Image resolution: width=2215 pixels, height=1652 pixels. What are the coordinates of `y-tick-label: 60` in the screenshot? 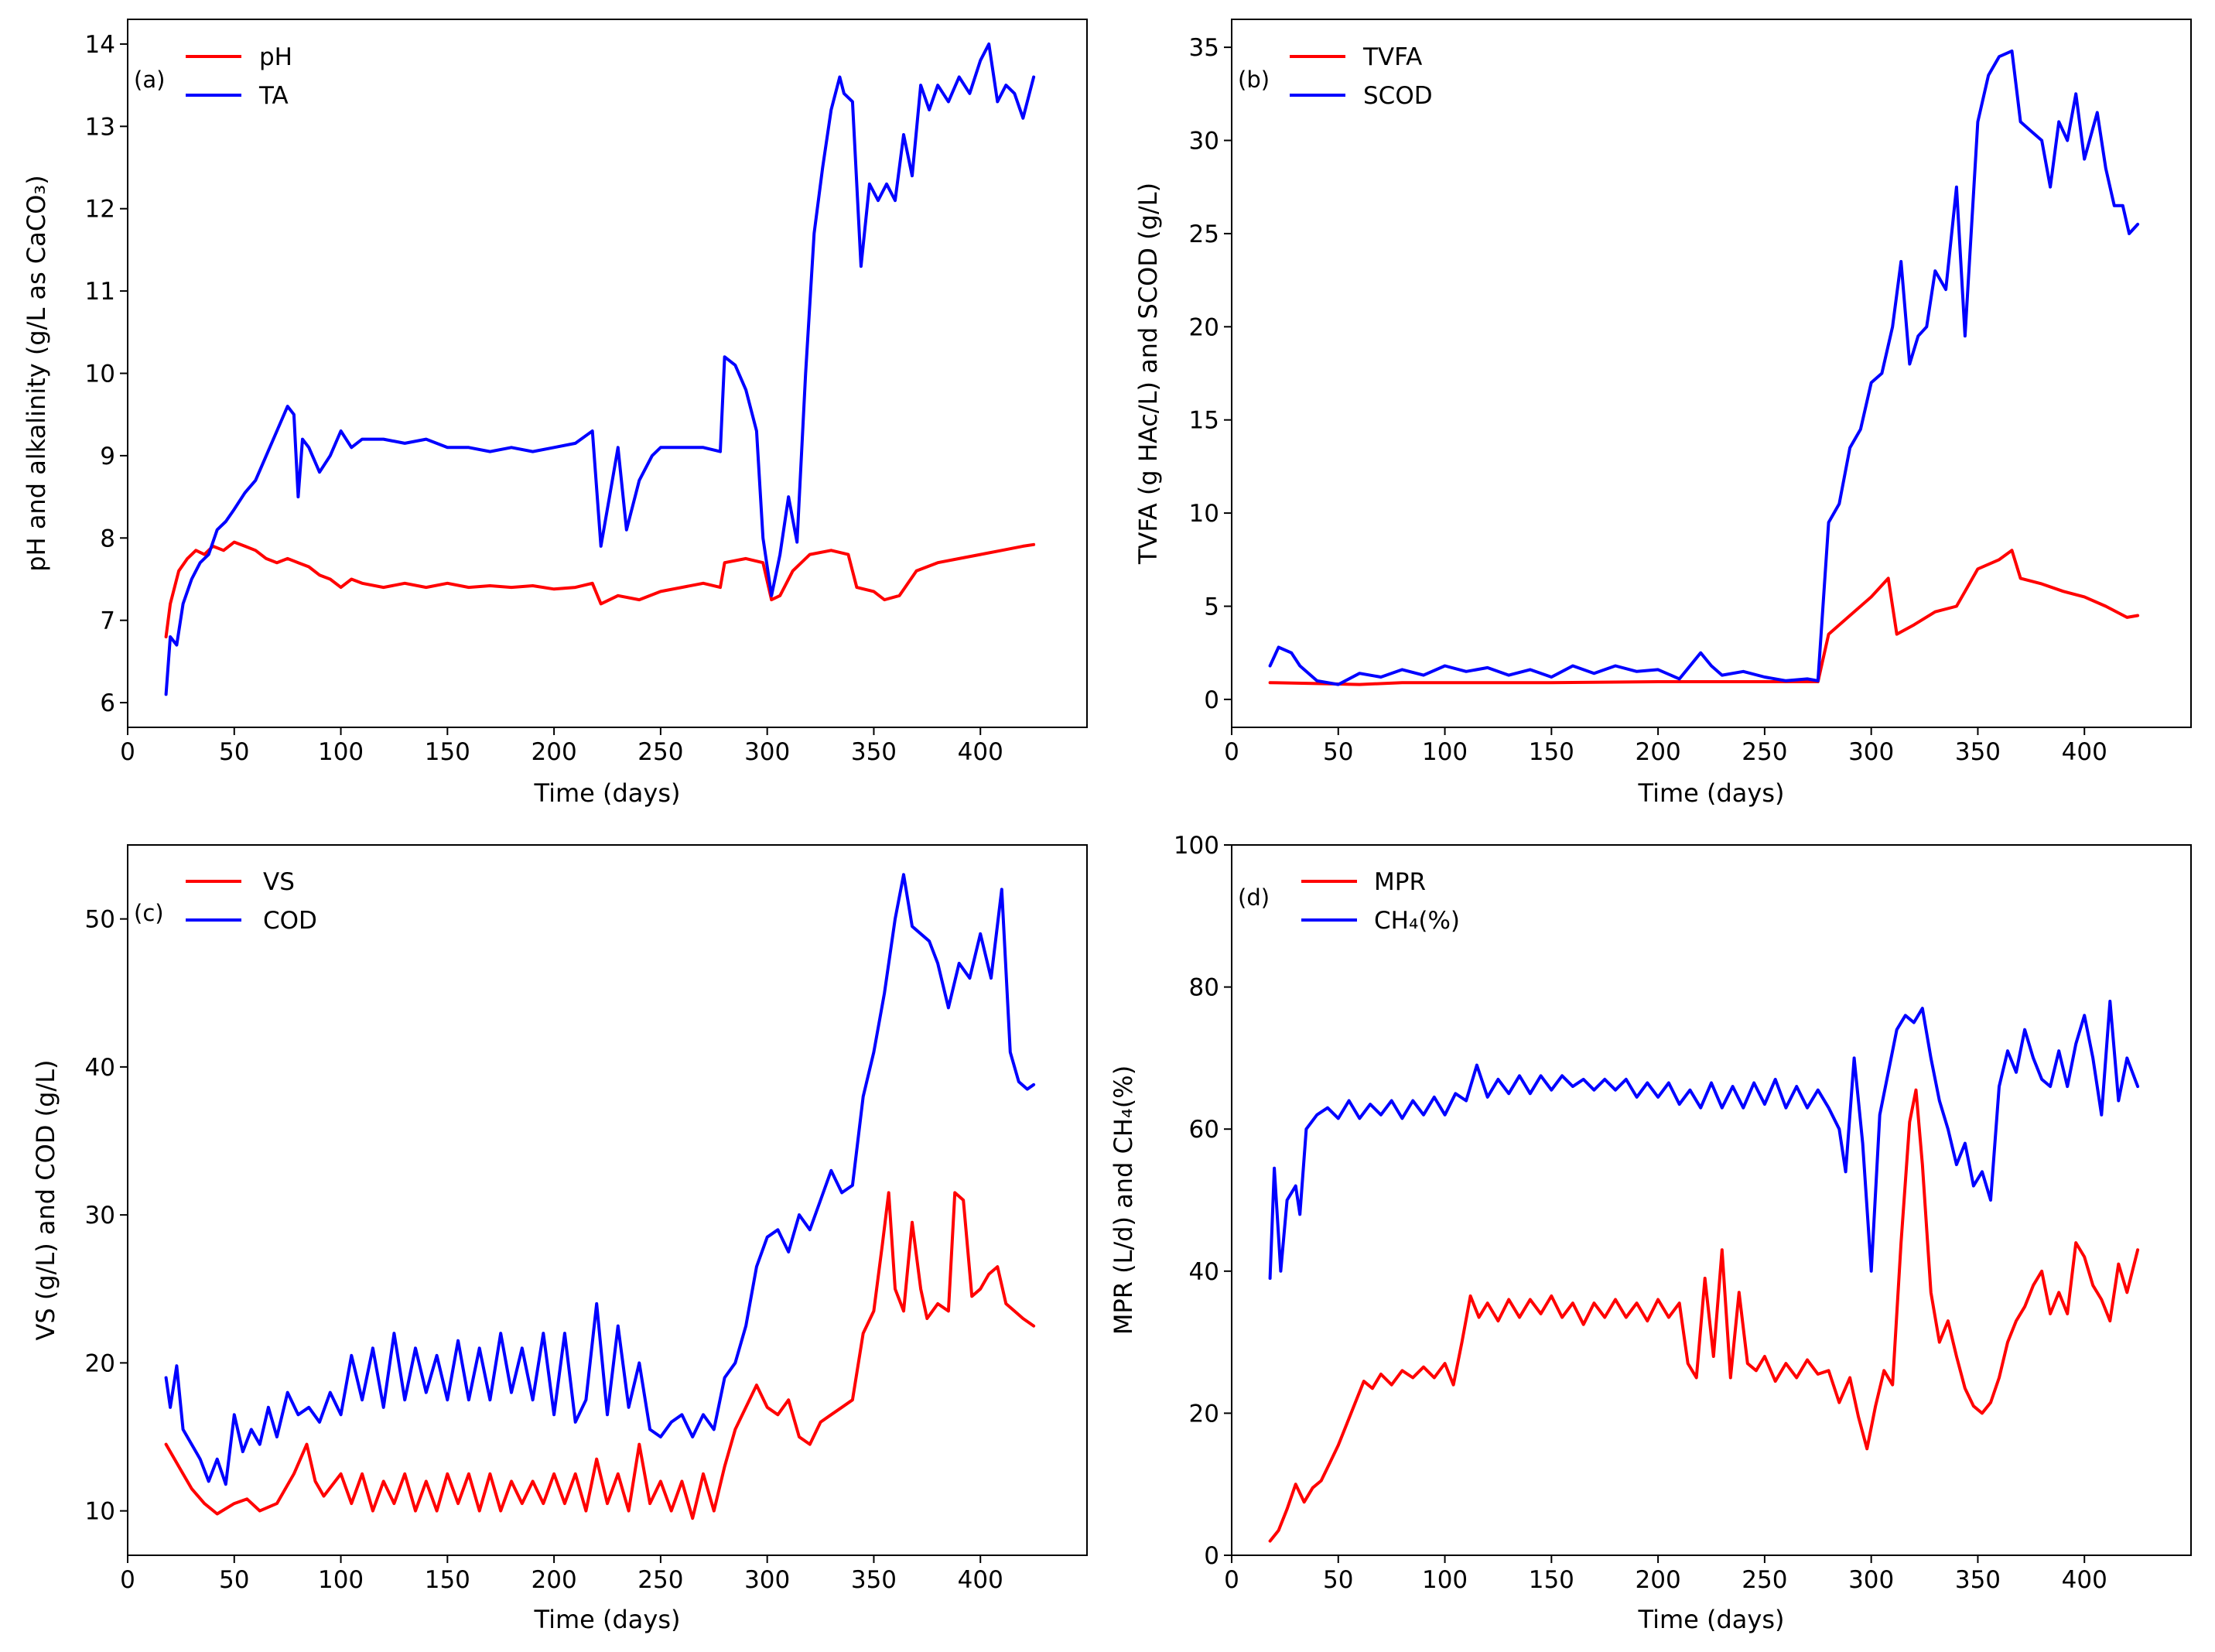 It's located at (1204, 1130).